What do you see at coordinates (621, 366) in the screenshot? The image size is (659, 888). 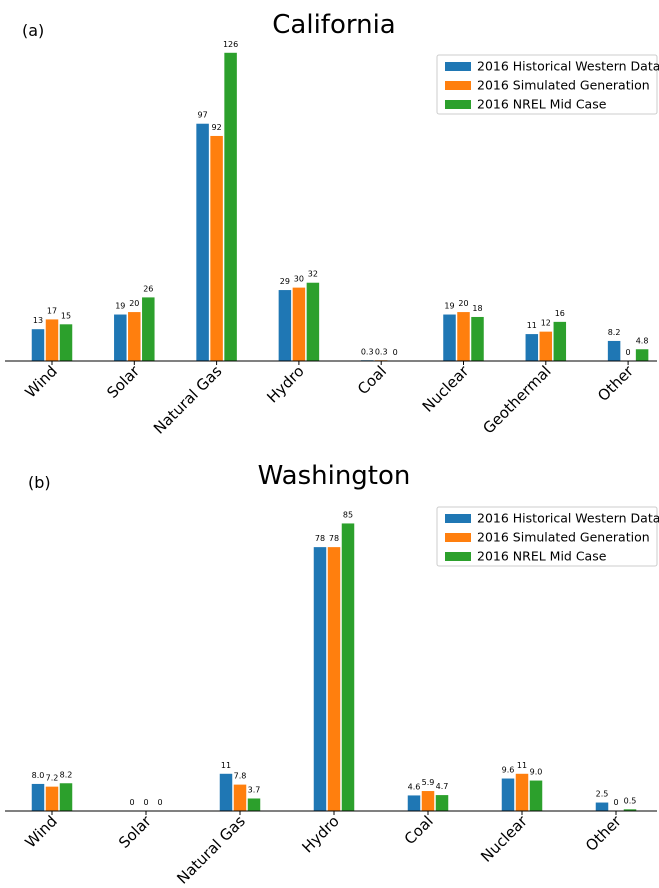 I see `category-group-other: 8.2 0 4.8 Other` at bounding box center [621, 366].